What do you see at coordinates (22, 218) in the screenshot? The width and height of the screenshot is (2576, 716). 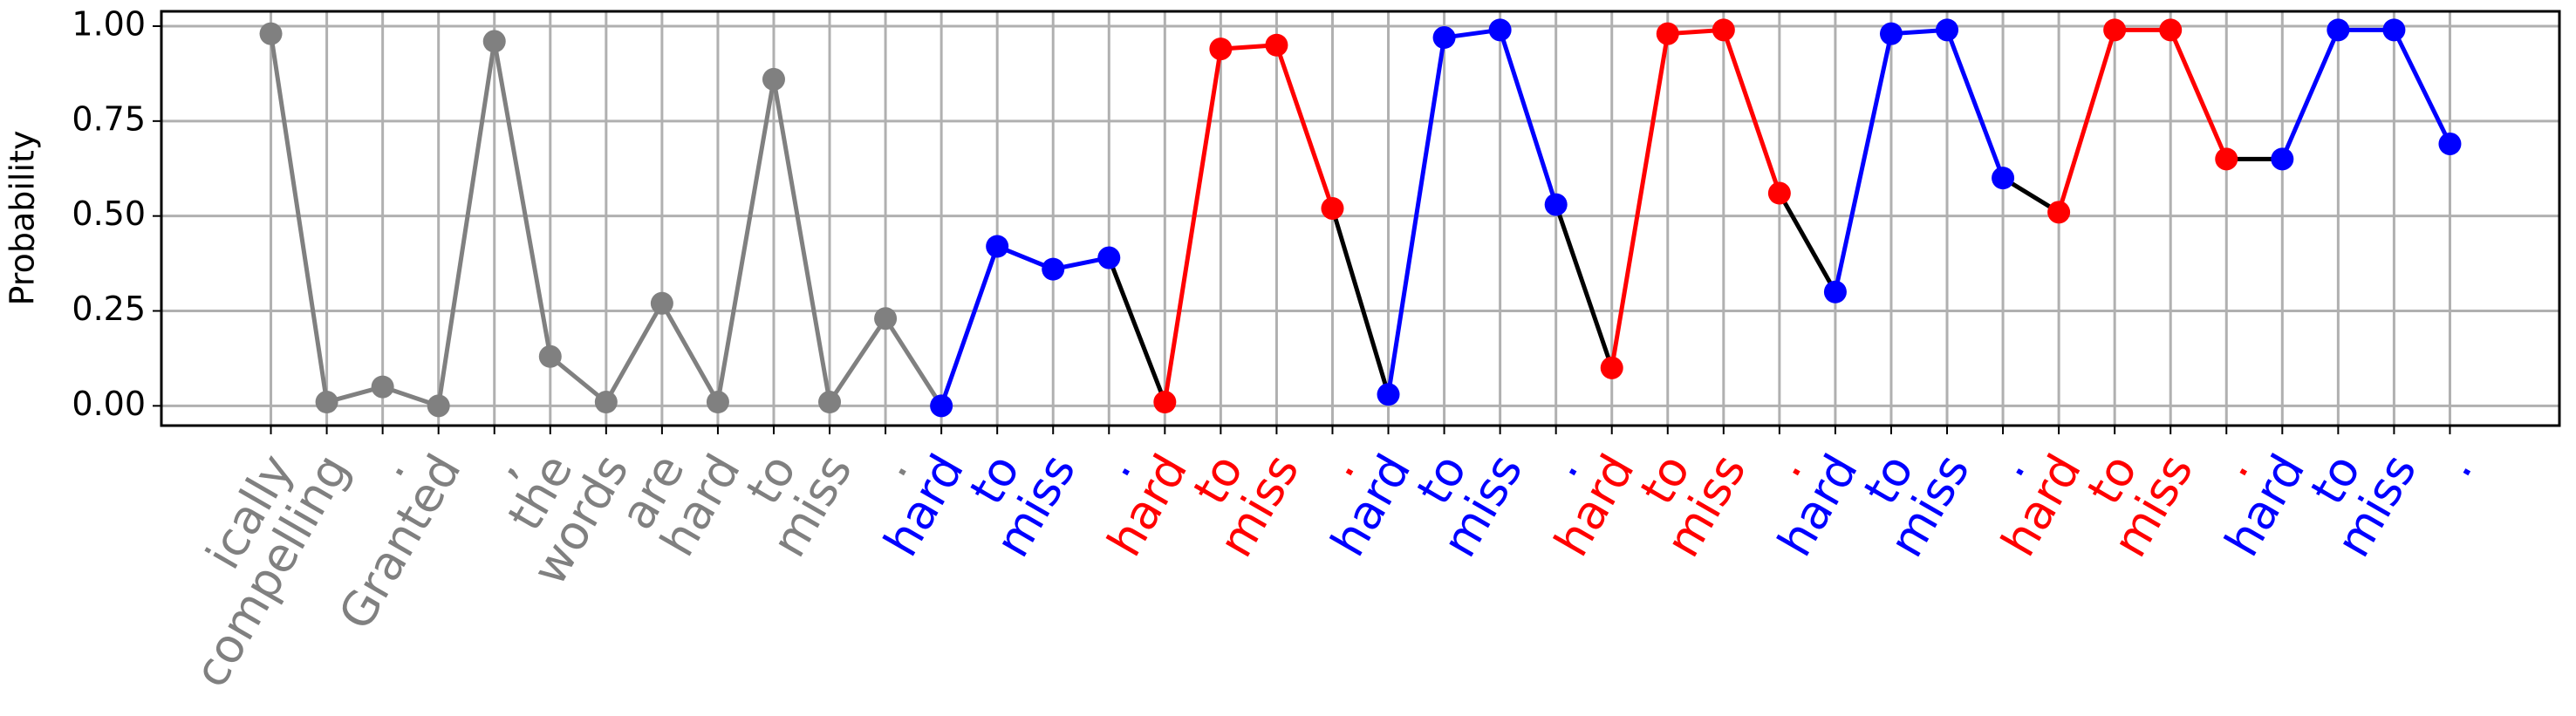 I see `y-axis-label: Probability` at bounding box center [22, 218].